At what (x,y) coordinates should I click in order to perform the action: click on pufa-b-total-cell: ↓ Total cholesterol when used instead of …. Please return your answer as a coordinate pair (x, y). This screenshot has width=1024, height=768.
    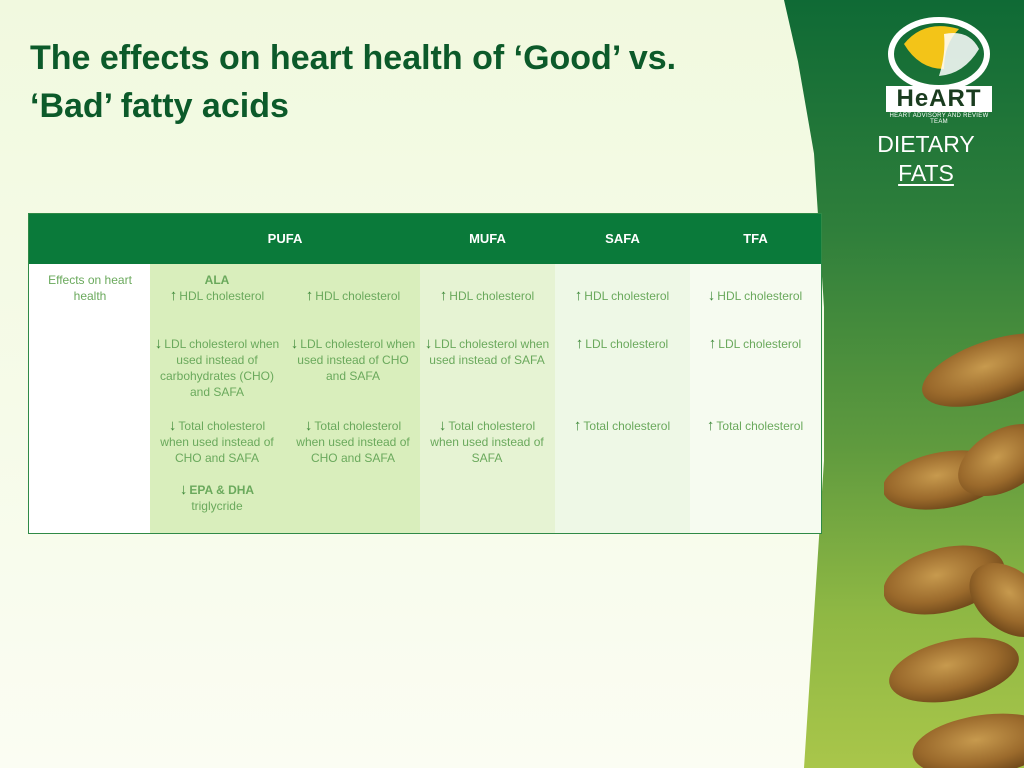
    Looking at the image, I should click on (353, 442).